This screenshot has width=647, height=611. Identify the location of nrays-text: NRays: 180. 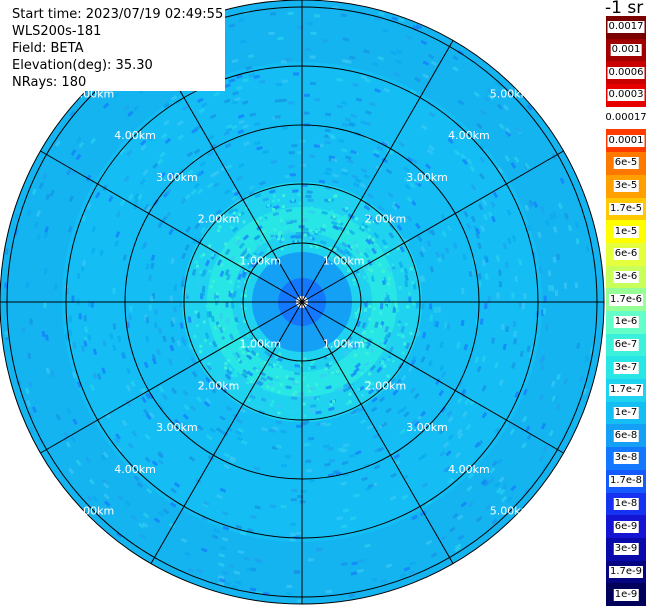
(118, 82).